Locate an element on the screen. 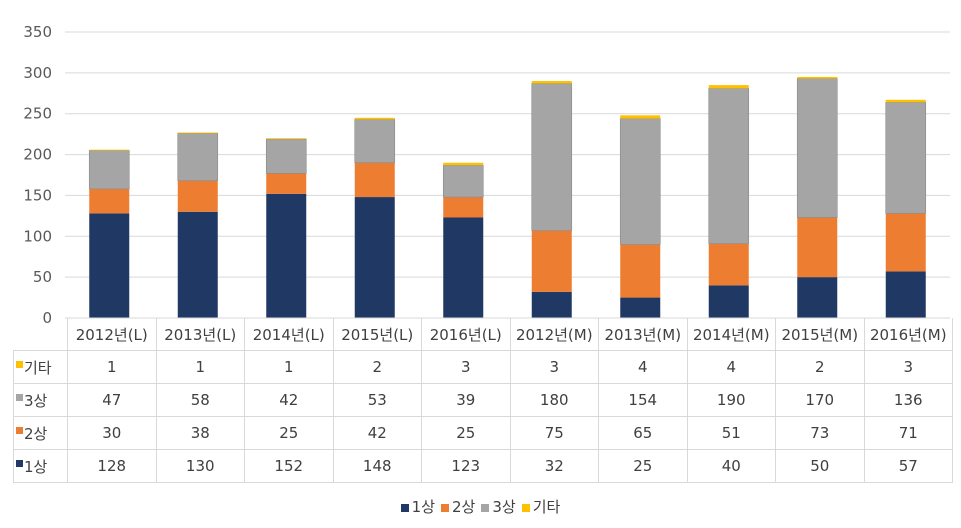 The image size is (961, 528). bar-2상-2013년(L) is located at coordinates (197, 196).